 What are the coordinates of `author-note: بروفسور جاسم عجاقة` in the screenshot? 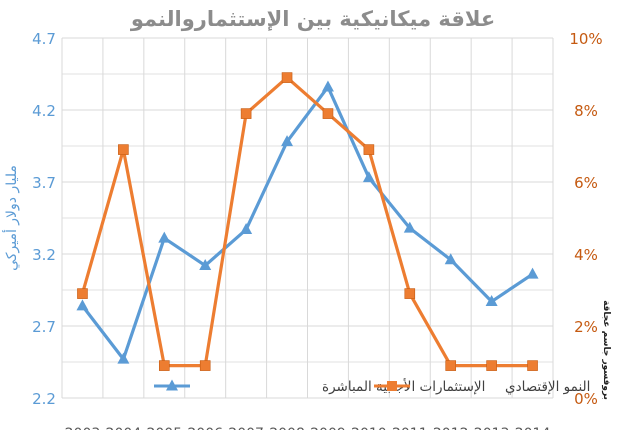 It's located at (606, 350).